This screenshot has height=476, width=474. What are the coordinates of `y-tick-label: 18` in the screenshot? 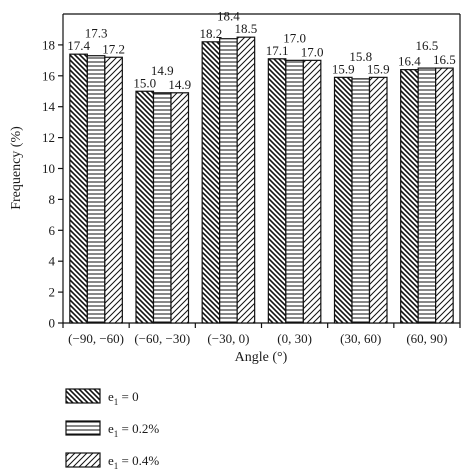 It's located at (48, 44).